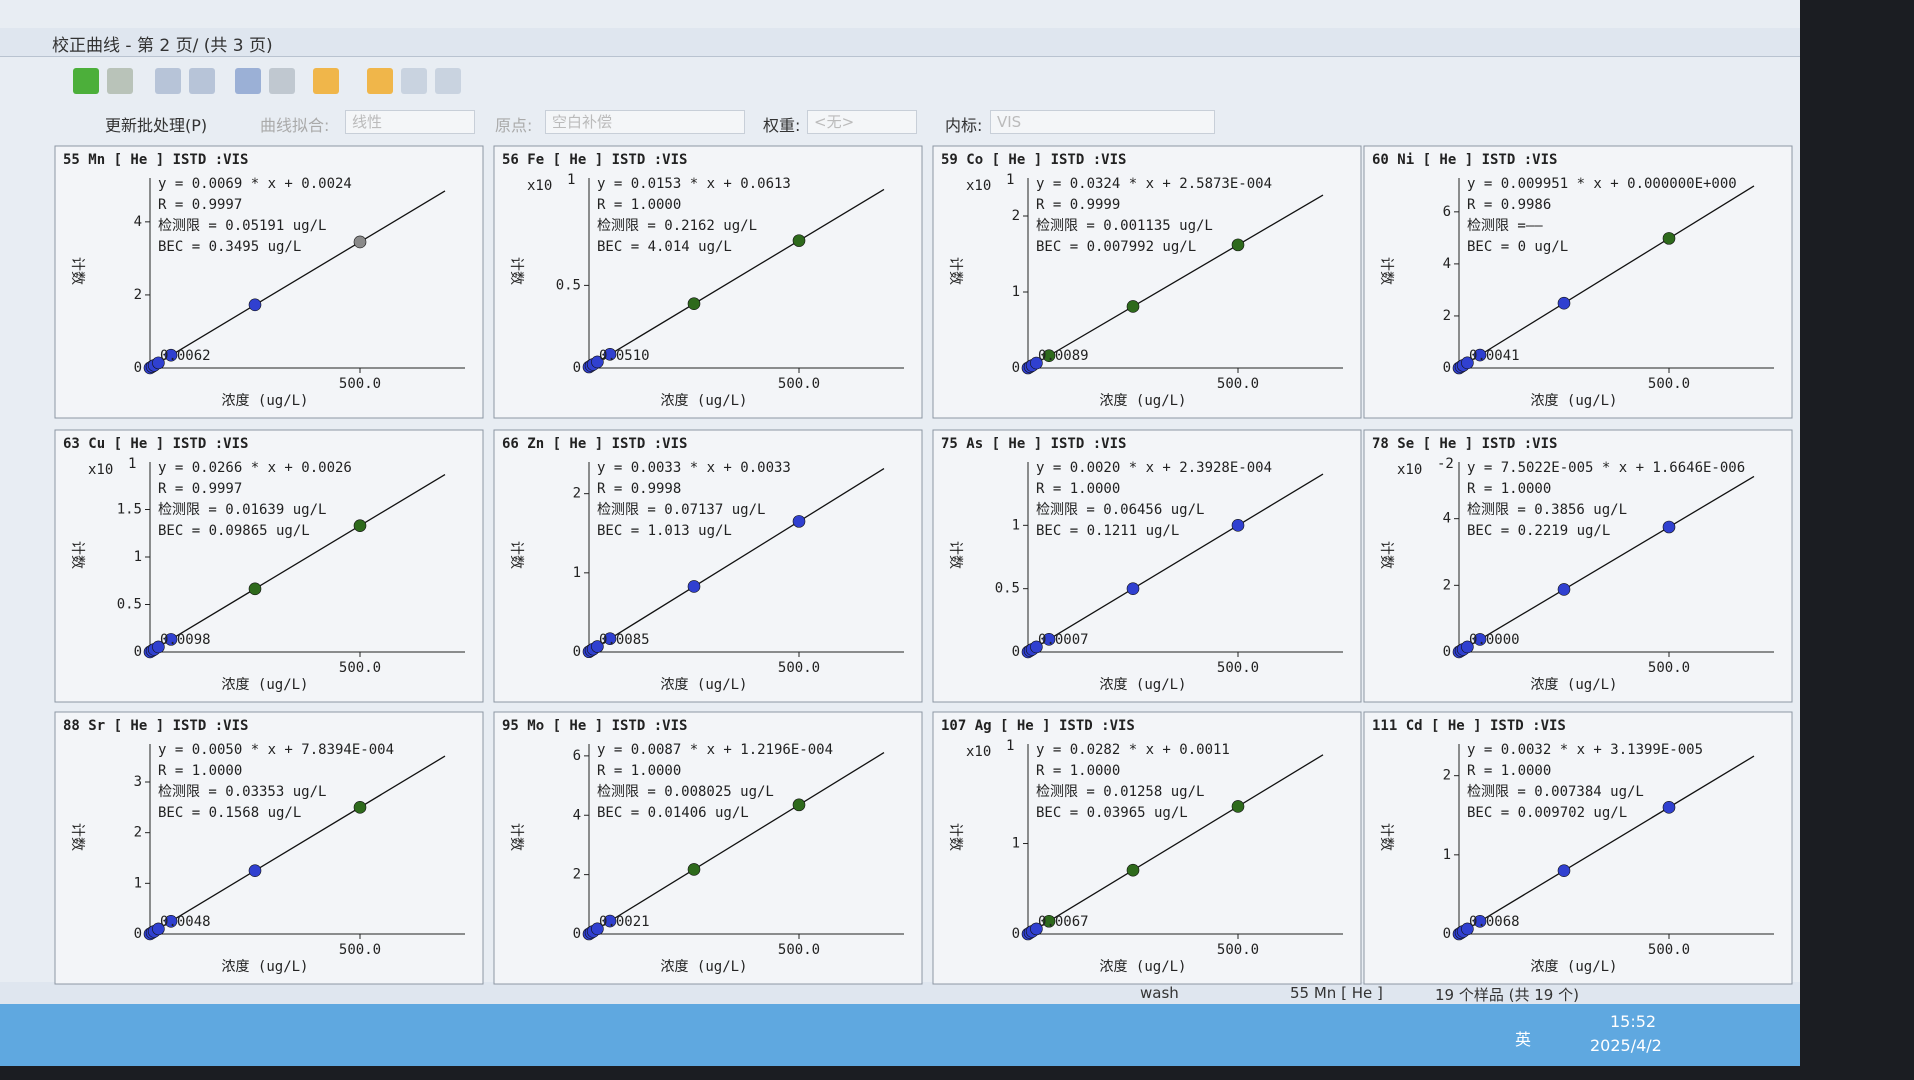  I want to click on equation-line: 检测限 = 0.001135 ug/L, so click(1124, 226).